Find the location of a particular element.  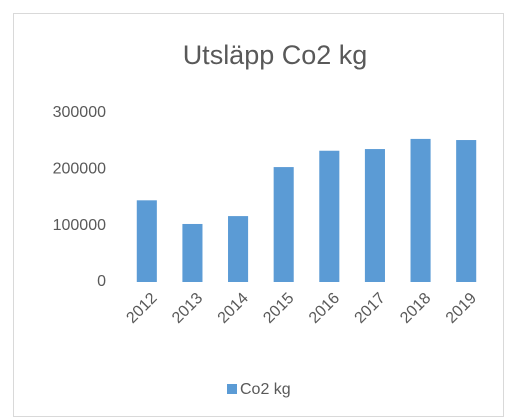

y-tick-label: 0 is located at coordinates (101, 281).